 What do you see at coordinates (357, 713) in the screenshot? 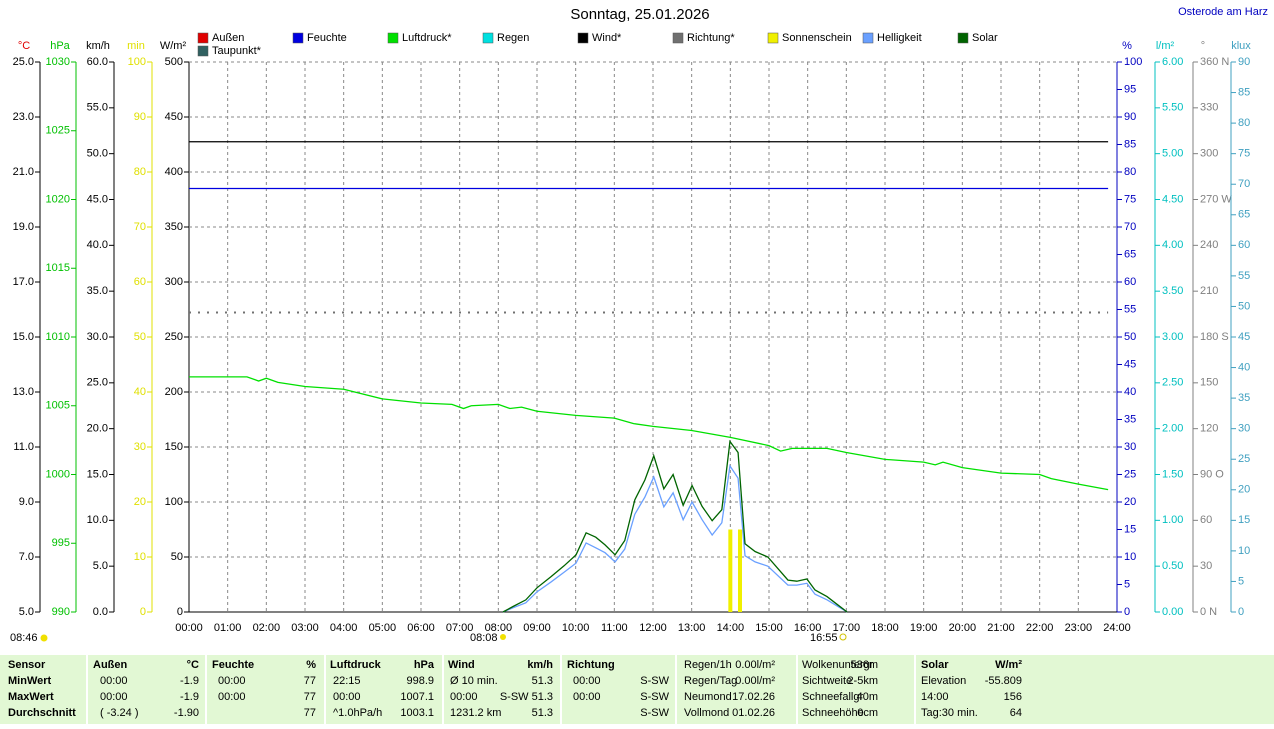
I see `table-cell: ^1.0hPa/h` at bounding box center [357, 713].